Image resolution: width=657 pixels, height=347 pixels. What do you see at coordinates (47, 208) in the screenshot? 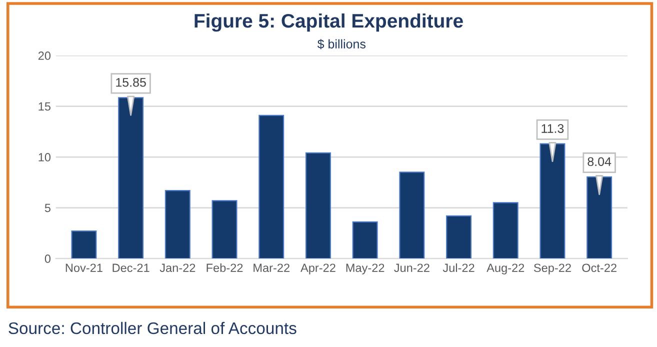
I see `y-tick-label: 5` at bounding box center [47, 208].